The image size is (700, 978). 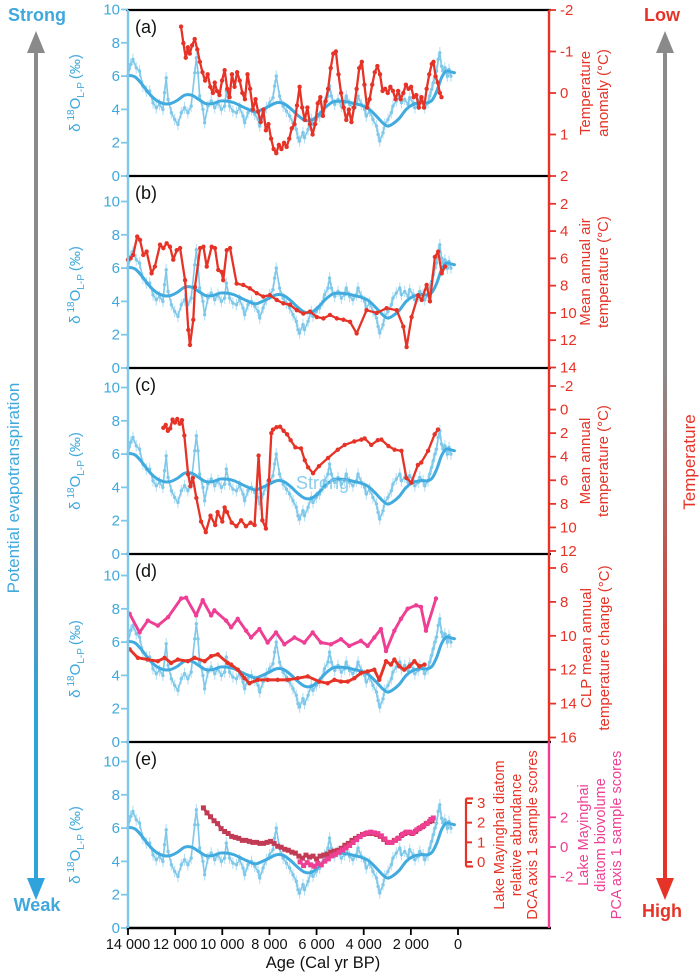 I want to click on right-axis-tick-label: 16, so click(x=568, y=738).